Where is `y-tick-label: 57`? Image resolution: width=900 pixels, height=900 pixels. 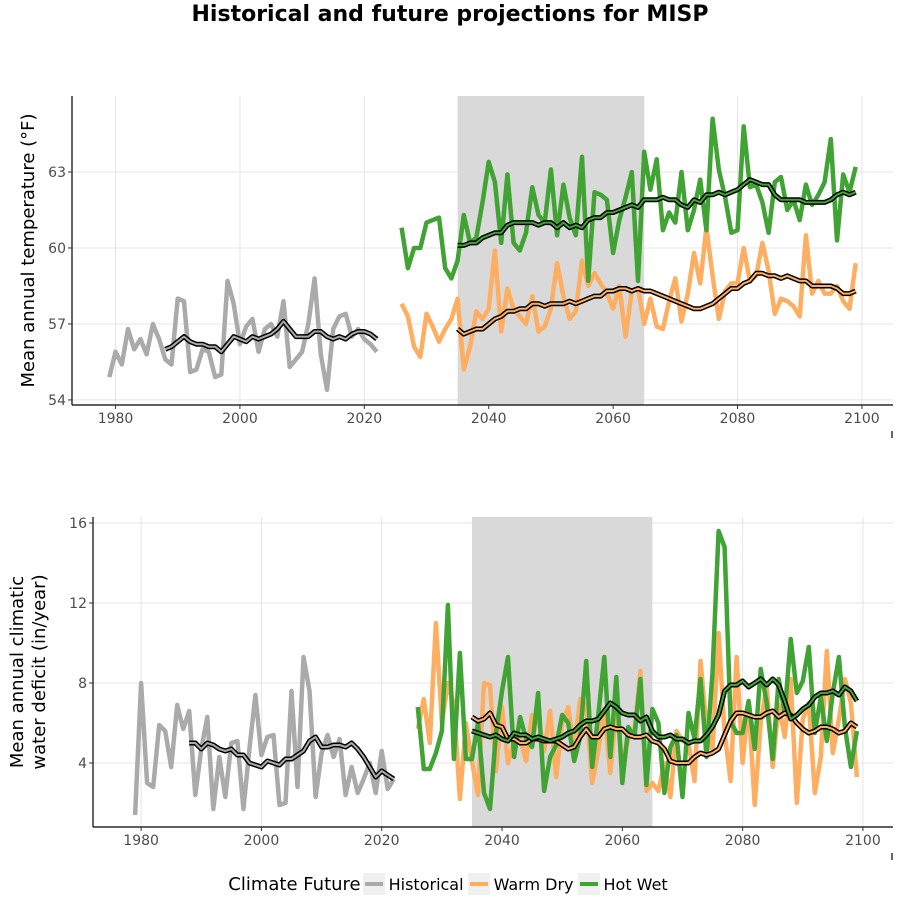
y-tick-label: 57 is located at coordinates (57, 325).